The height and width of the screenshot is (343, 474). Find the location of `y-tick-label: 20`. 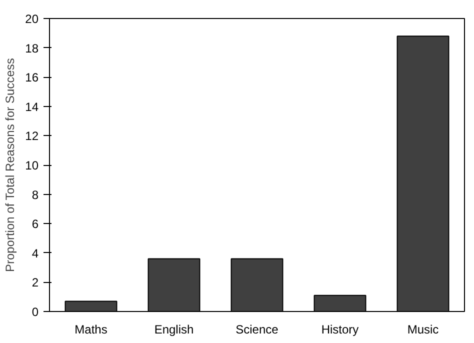

y-tick-label: 20 is located at coordinates (32, 19).